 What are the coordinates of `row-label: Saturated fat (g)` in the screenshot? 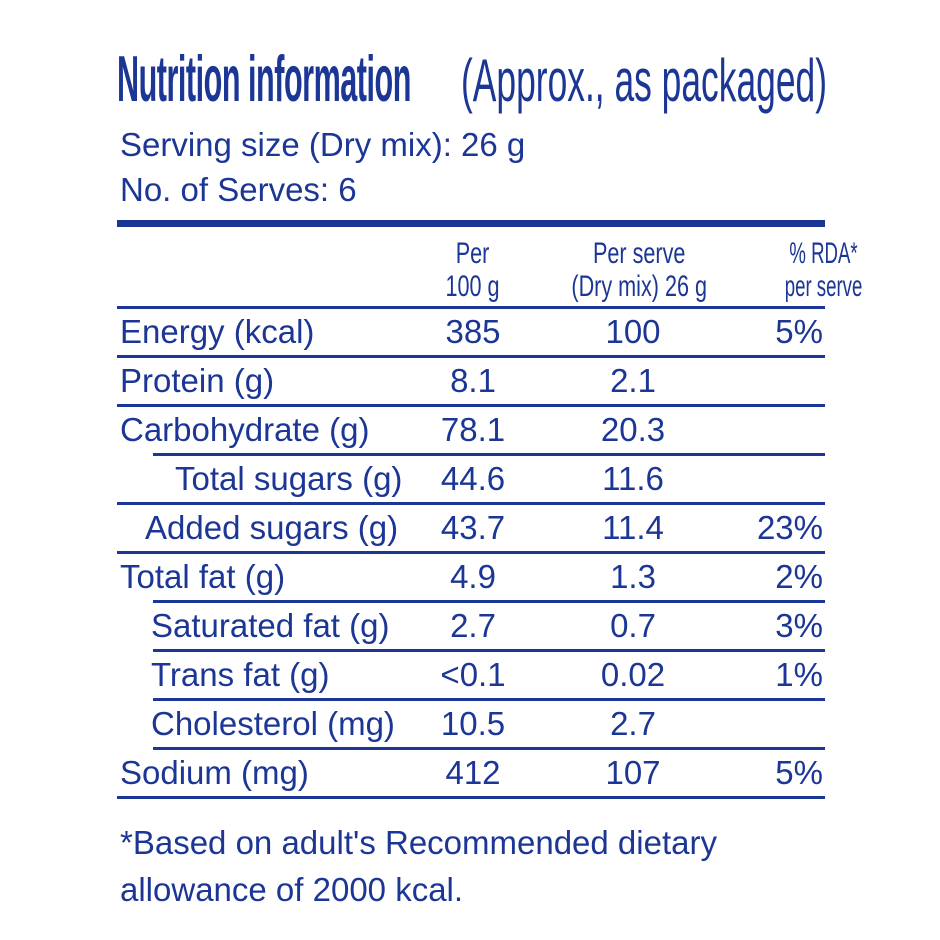 It's located at (270, 625).